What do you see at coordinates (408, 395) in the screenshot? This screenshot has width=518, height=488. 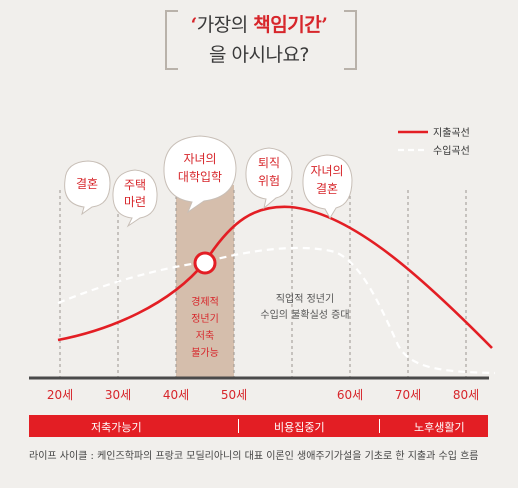 I see `age-label-70: 70세` at bounding box center [408, 395].